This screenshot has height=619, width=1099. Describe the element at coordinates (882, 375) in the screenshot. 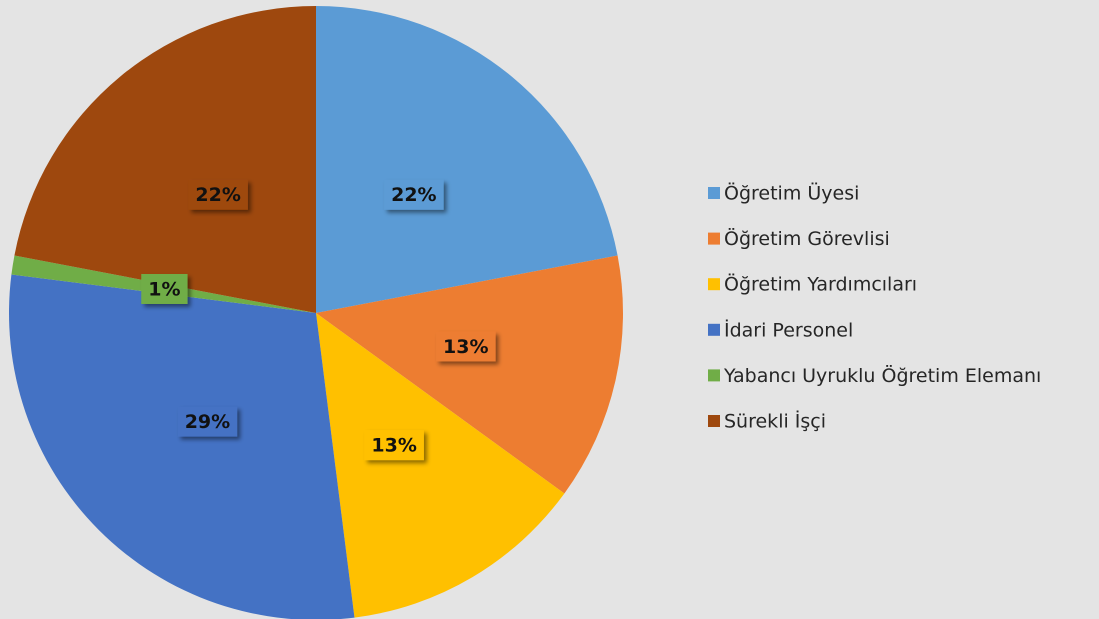

I see `legend-label: Yabancı Uyruklu Öğretim Elemanı` at that location.